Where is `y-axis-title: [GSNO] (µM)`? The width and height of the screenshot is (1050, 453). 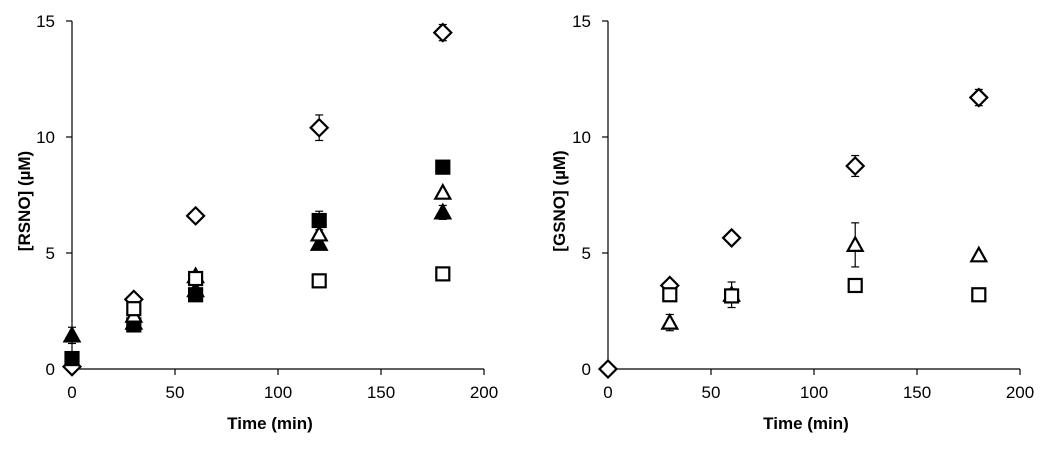 y-axis-title: [GSNO] (µM) is located at coordinates (559, 200).